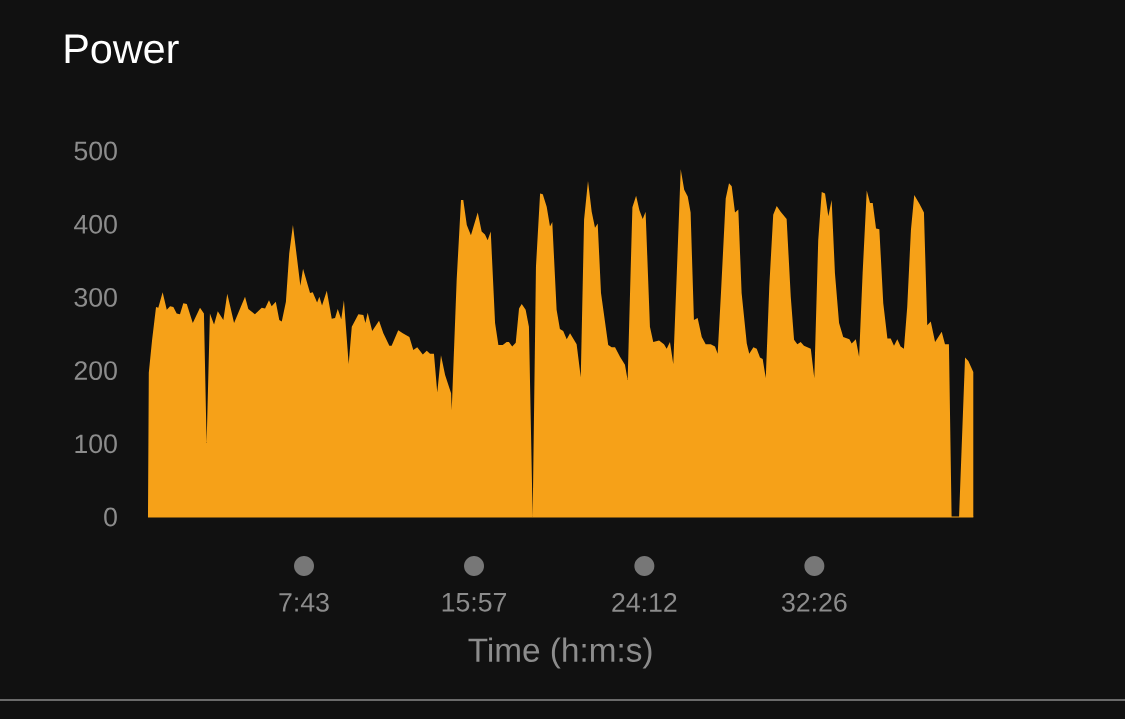 Image resolution: width=1125 pixels, height=719 pixels. What do you see at coordinates (644, 602) in the screenshot?
I see `x-tick-label: 24:12` at bounding box center [644, 602].